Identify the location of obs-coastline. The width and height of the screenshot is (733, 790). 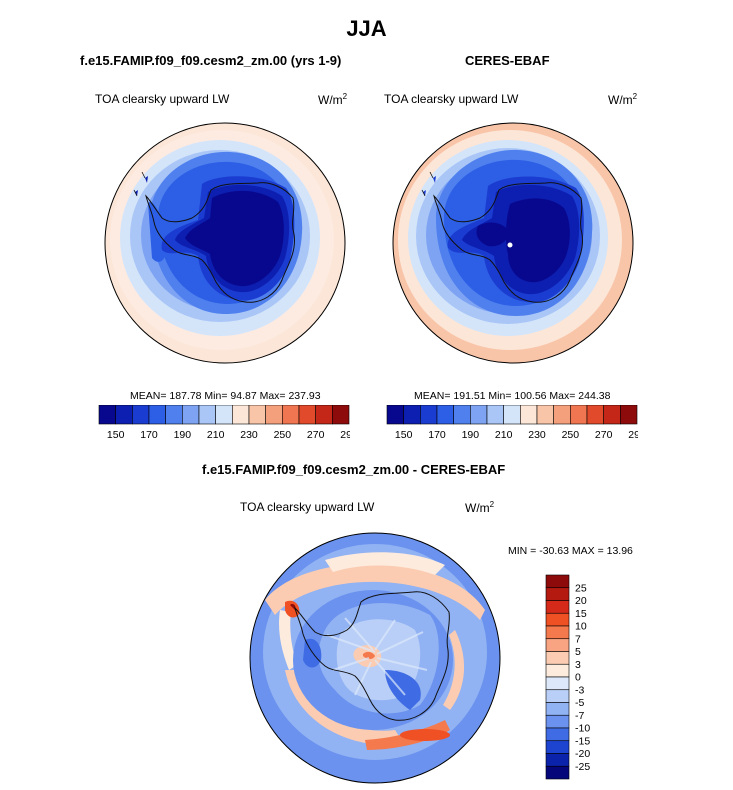
(508, 242).